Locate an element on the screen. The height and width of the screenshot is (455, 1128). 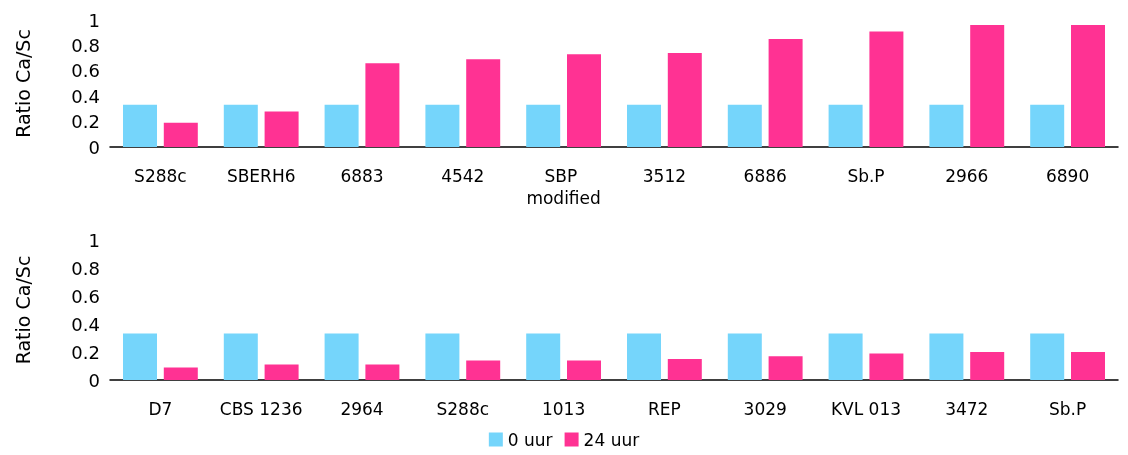
x-tick-label: 6890 is located at coordinates (1067, 176).